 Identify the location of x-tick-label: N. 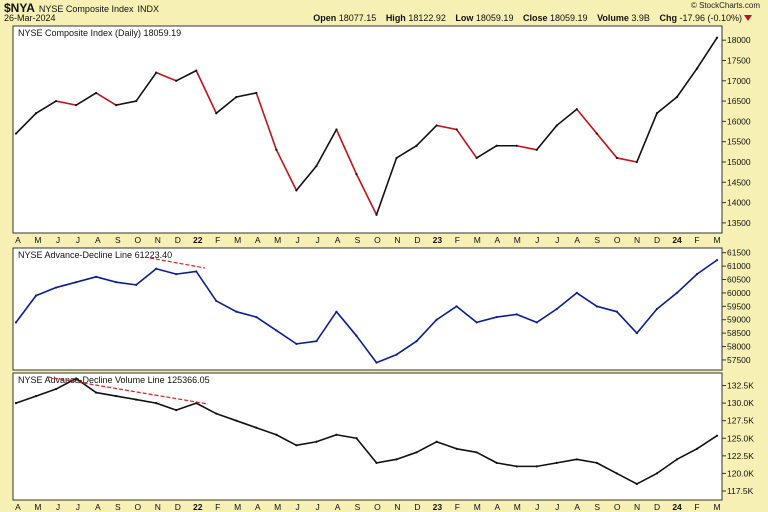
(397, 240).